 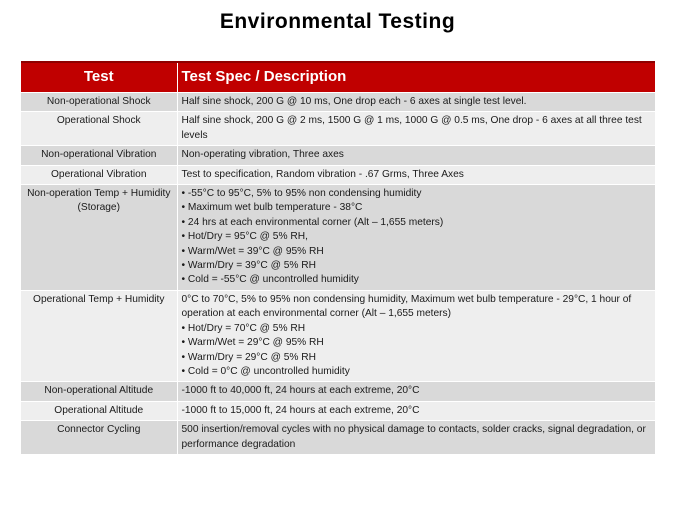 I want to click on description-bullet-item: Warm/Wet = 29°C @ 95% RH, so click(x=417, y=343).